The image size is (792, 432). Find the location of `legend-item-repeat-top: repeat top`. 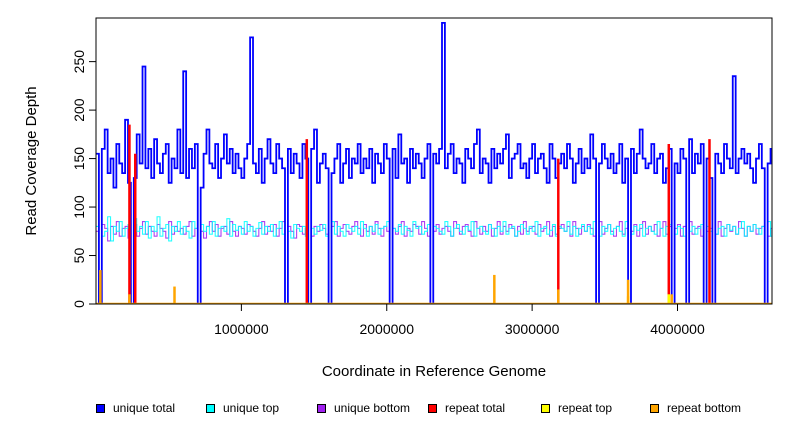

legend-item-repeat-top: repeat top is located at coordinates (577, 408).